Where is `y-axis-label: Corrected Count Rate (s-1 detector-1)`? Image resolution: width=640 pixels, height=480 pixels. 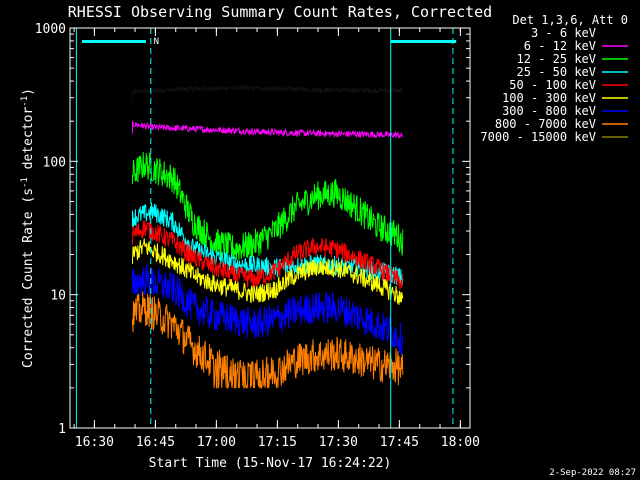
y-axis-label: Corrected Count Rate (s-1 detector-1) is located at coordinates (28, 228).